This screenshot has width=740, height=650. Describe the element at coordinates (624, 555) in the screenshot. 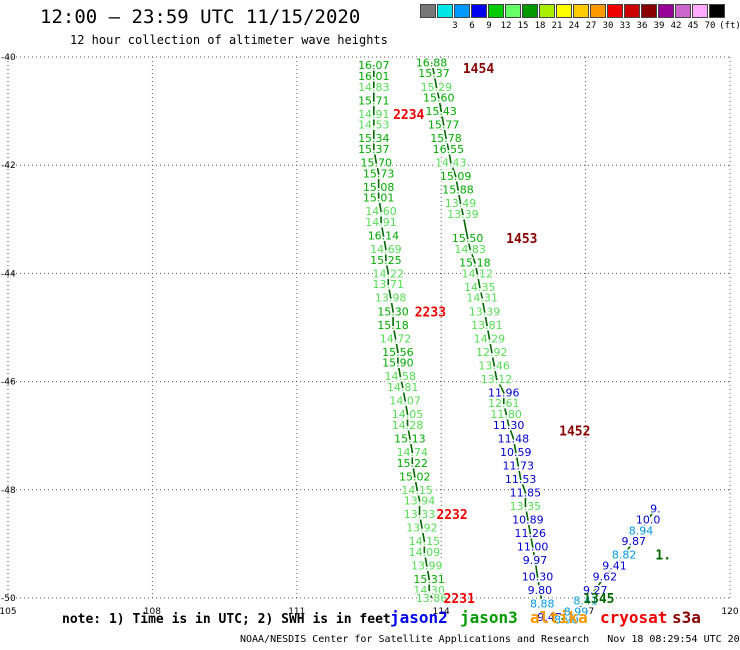

I see `wave-height-label: 8.82` at that location.